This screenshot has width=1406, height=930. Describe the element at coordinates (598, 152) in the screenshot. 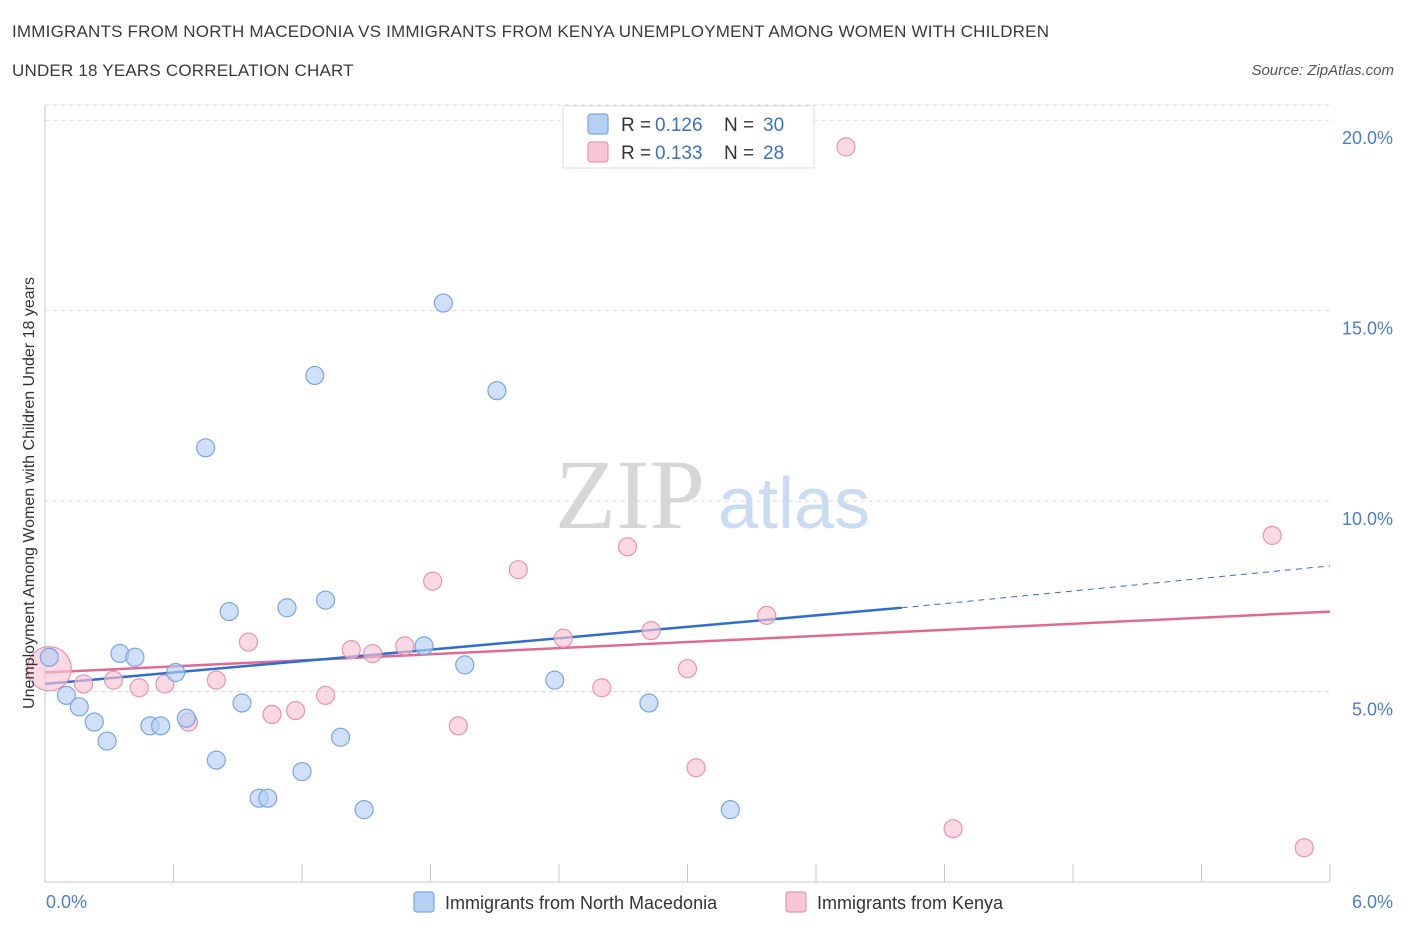

I see `legend-swatch-kenya` at that location.